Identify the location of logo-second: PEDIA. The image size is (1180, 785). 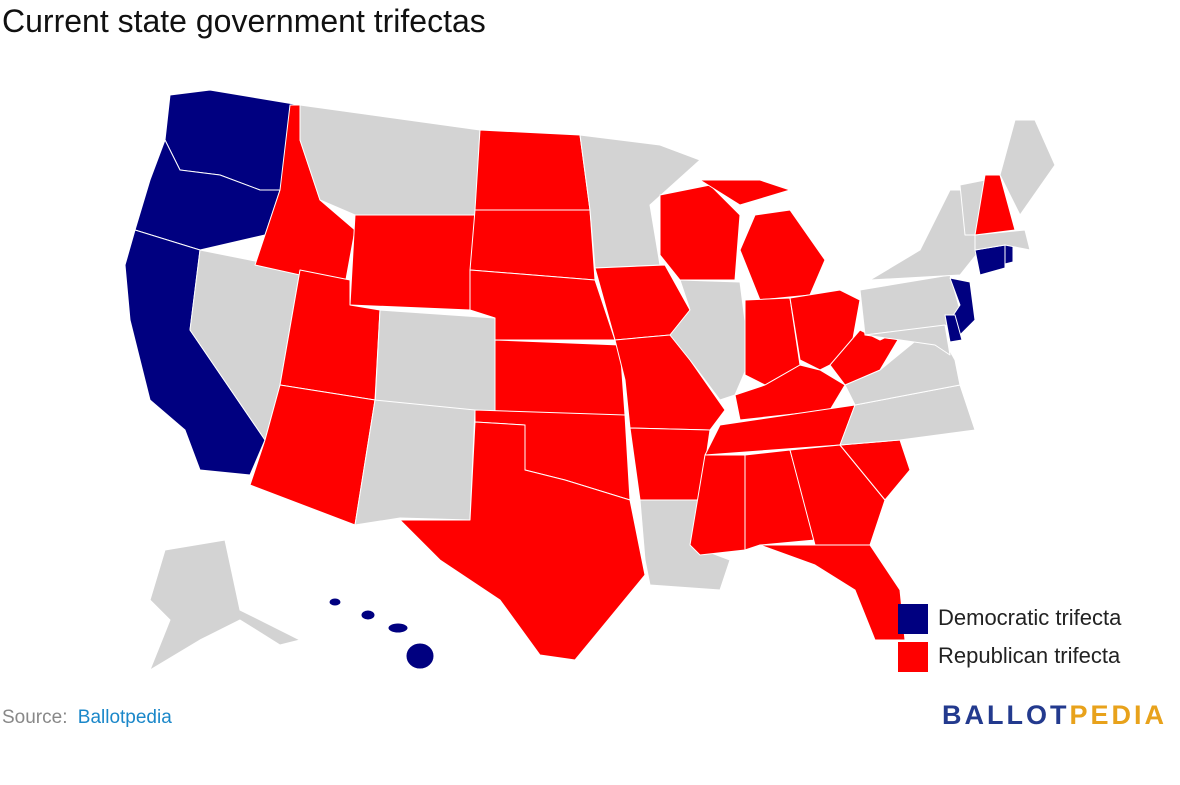
(1118, 715).